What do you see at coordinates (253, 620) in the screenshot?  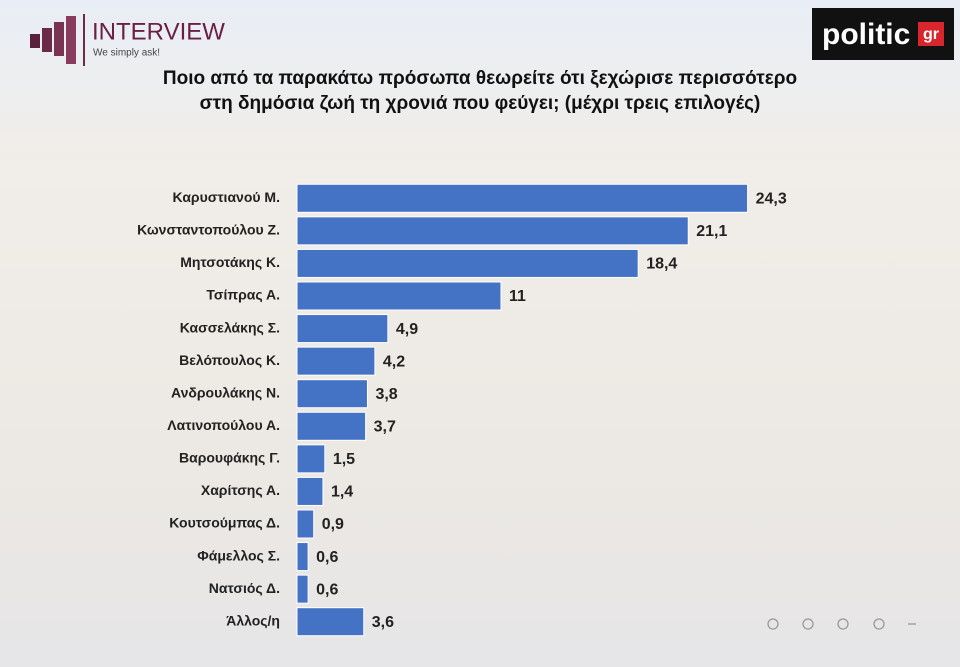 I see `category-label: Άλλος/η` at bounding box center [253, 620].